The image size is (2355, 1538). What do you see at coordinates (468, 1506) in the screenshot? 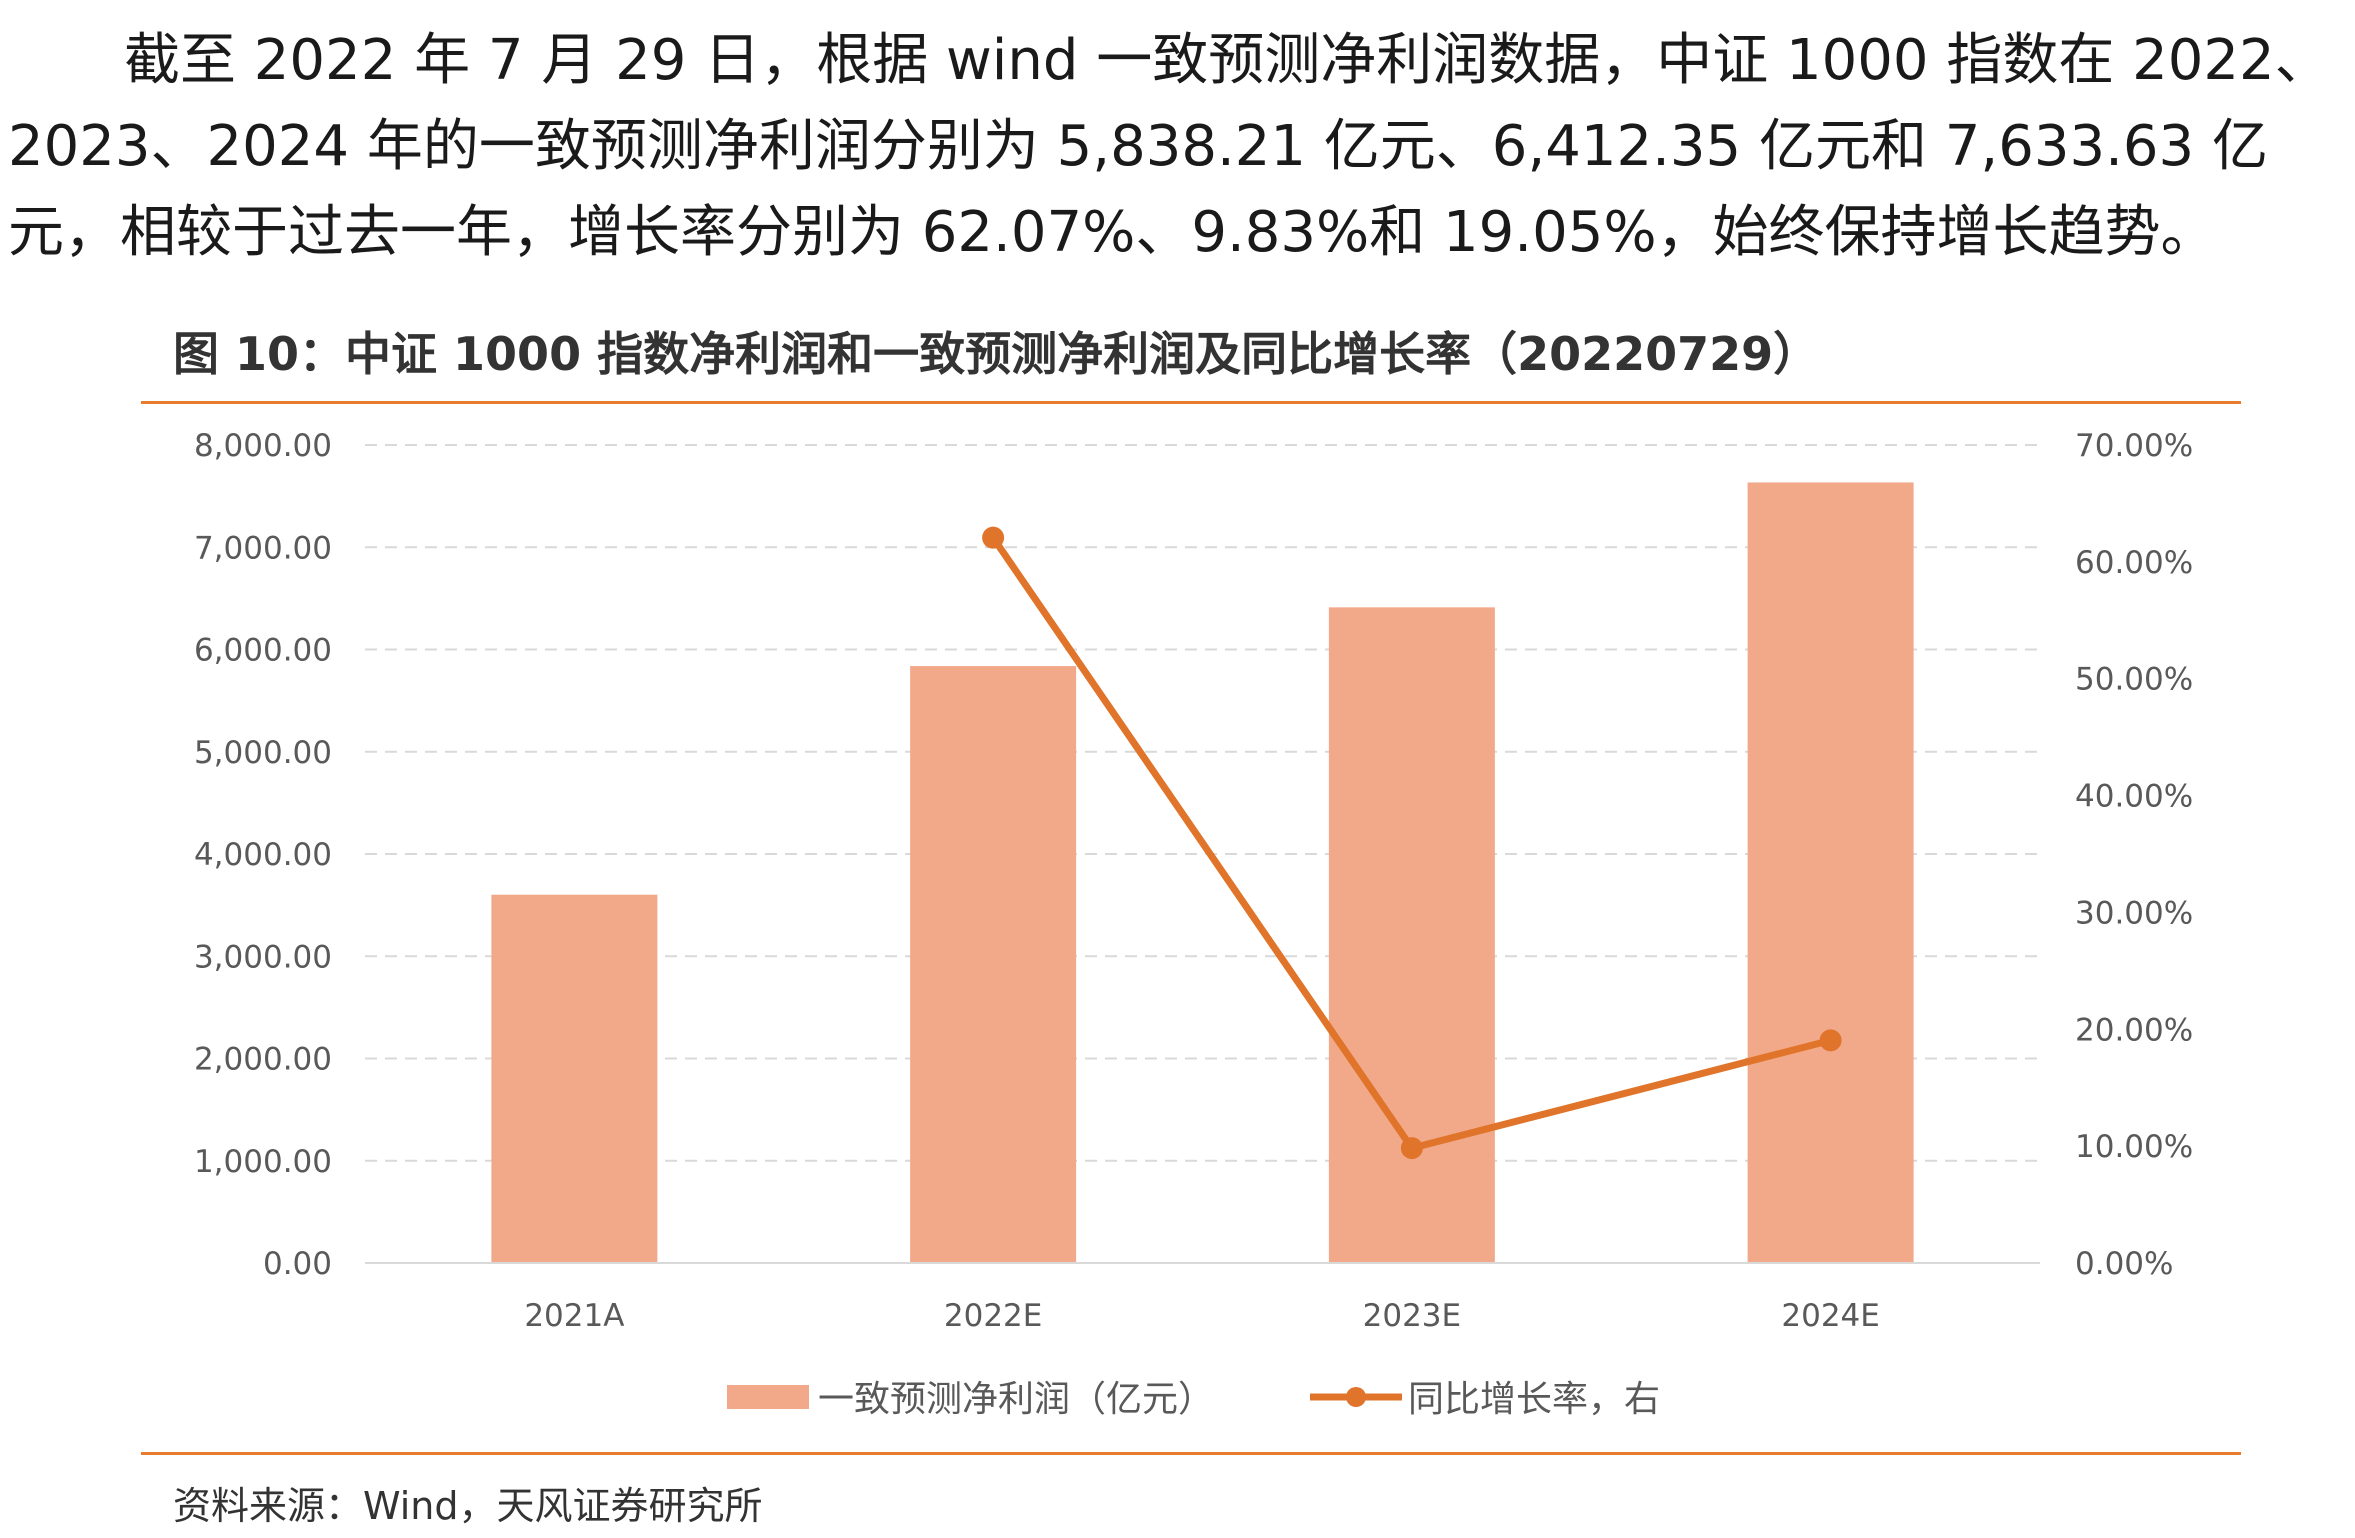
I see `source-note: 资料来源：Wind，天风证券研究所` at bounding box center [468, 1506].